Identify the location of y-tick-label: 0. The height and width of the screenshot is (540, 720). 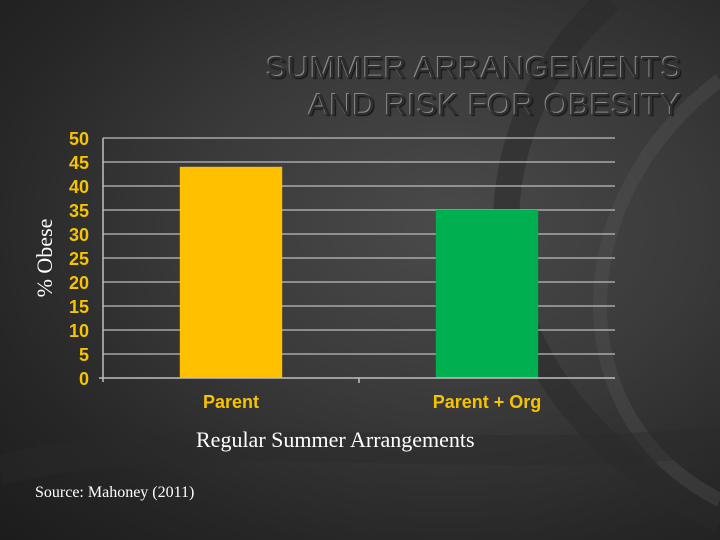
(84, 379).